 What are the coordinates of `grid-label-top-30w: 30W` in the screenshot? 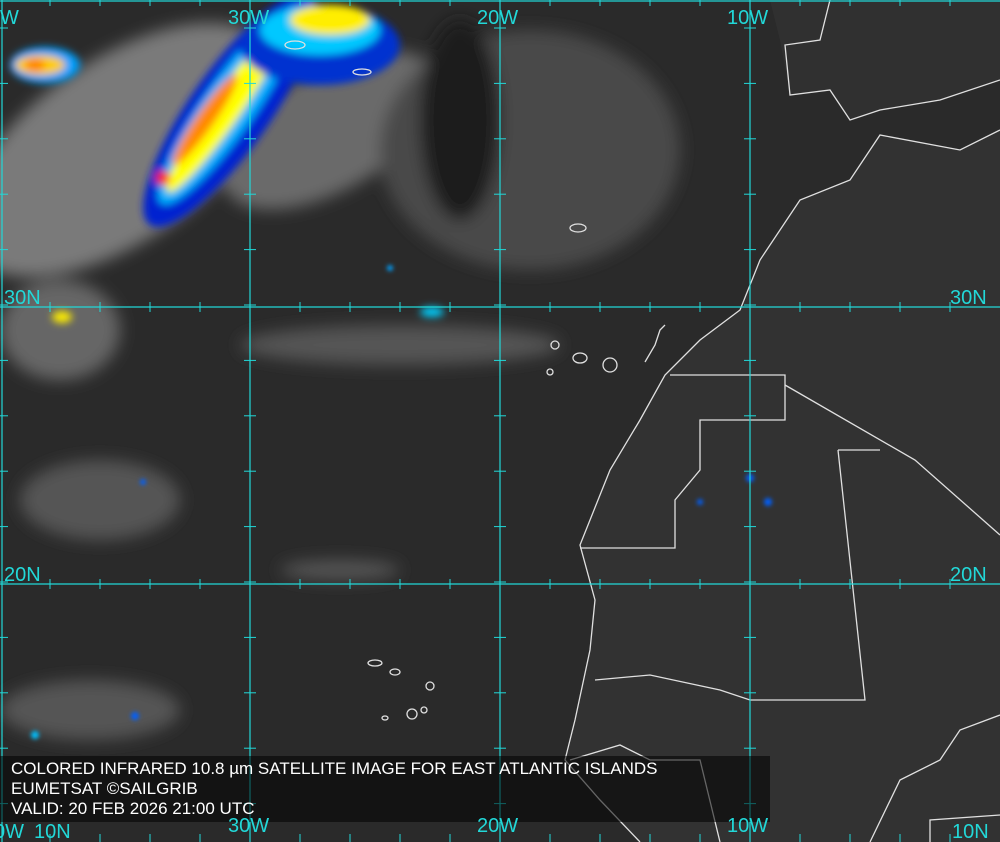 It's located at (249, 18).